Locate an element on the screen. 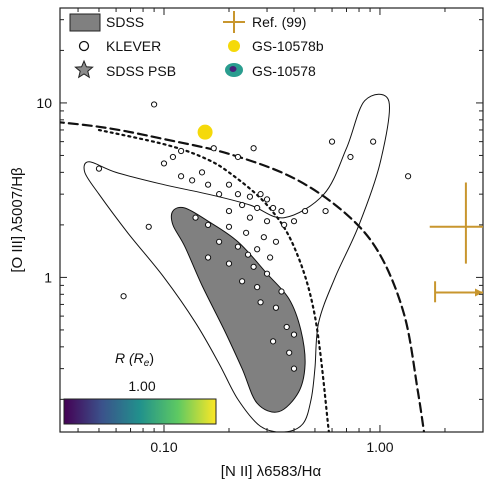  legend-label-ref99: Ref. (99) is located at coordinates (279, 22).